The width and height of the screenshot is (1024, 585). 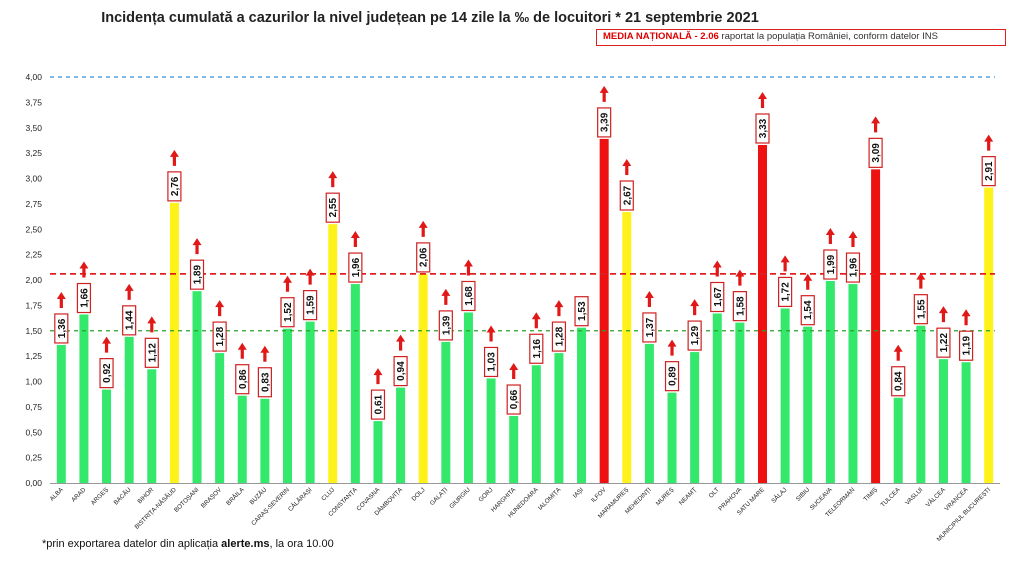 I want to click on value-label: 1,58, so click(x=740, y=306).